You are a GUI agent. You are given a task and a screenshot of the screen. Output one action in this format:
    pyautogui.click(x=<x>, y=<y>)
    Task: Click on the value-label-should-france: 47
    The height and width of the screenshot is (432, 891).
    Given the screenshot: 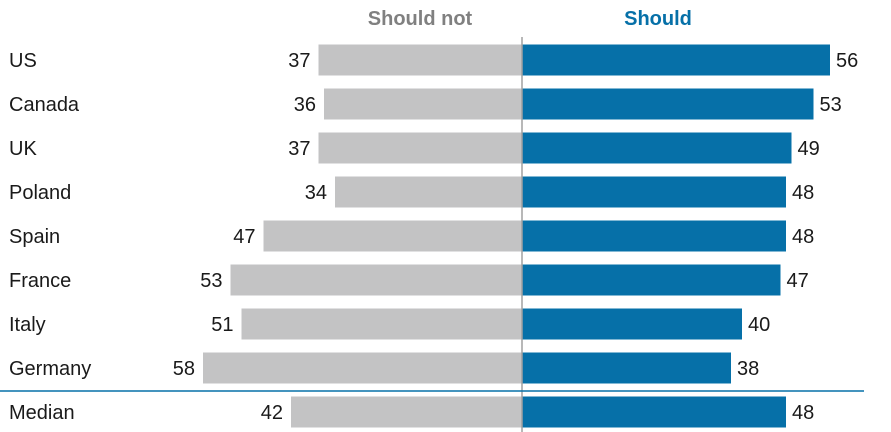 What is the action you would take?
    pyautogui.click(x=798, y=281)
    